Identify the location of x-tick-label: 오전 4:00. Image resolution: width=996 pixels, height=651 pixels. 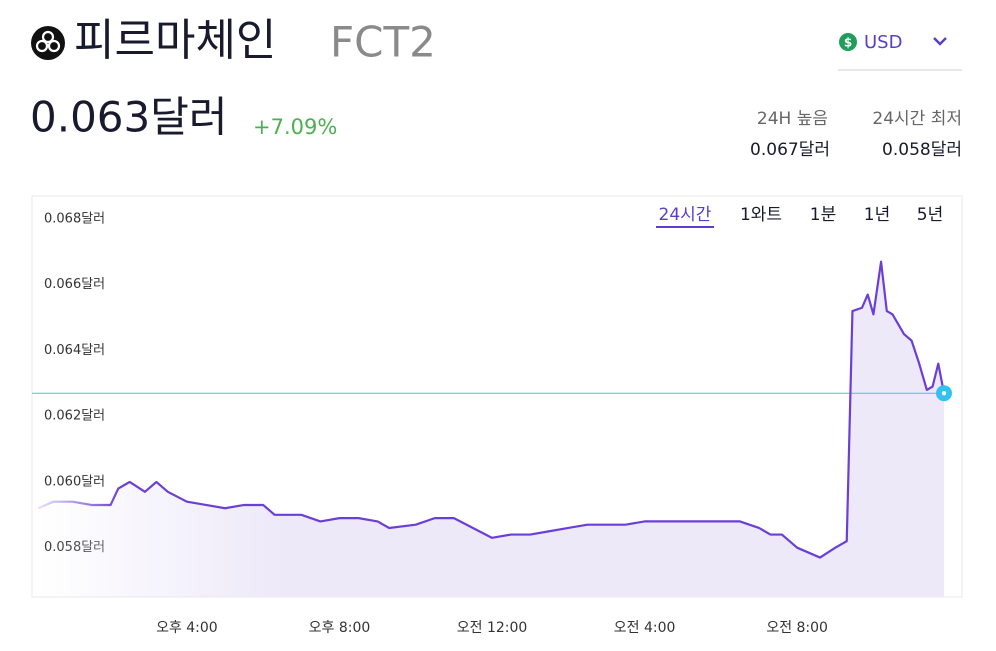
(645, 628).